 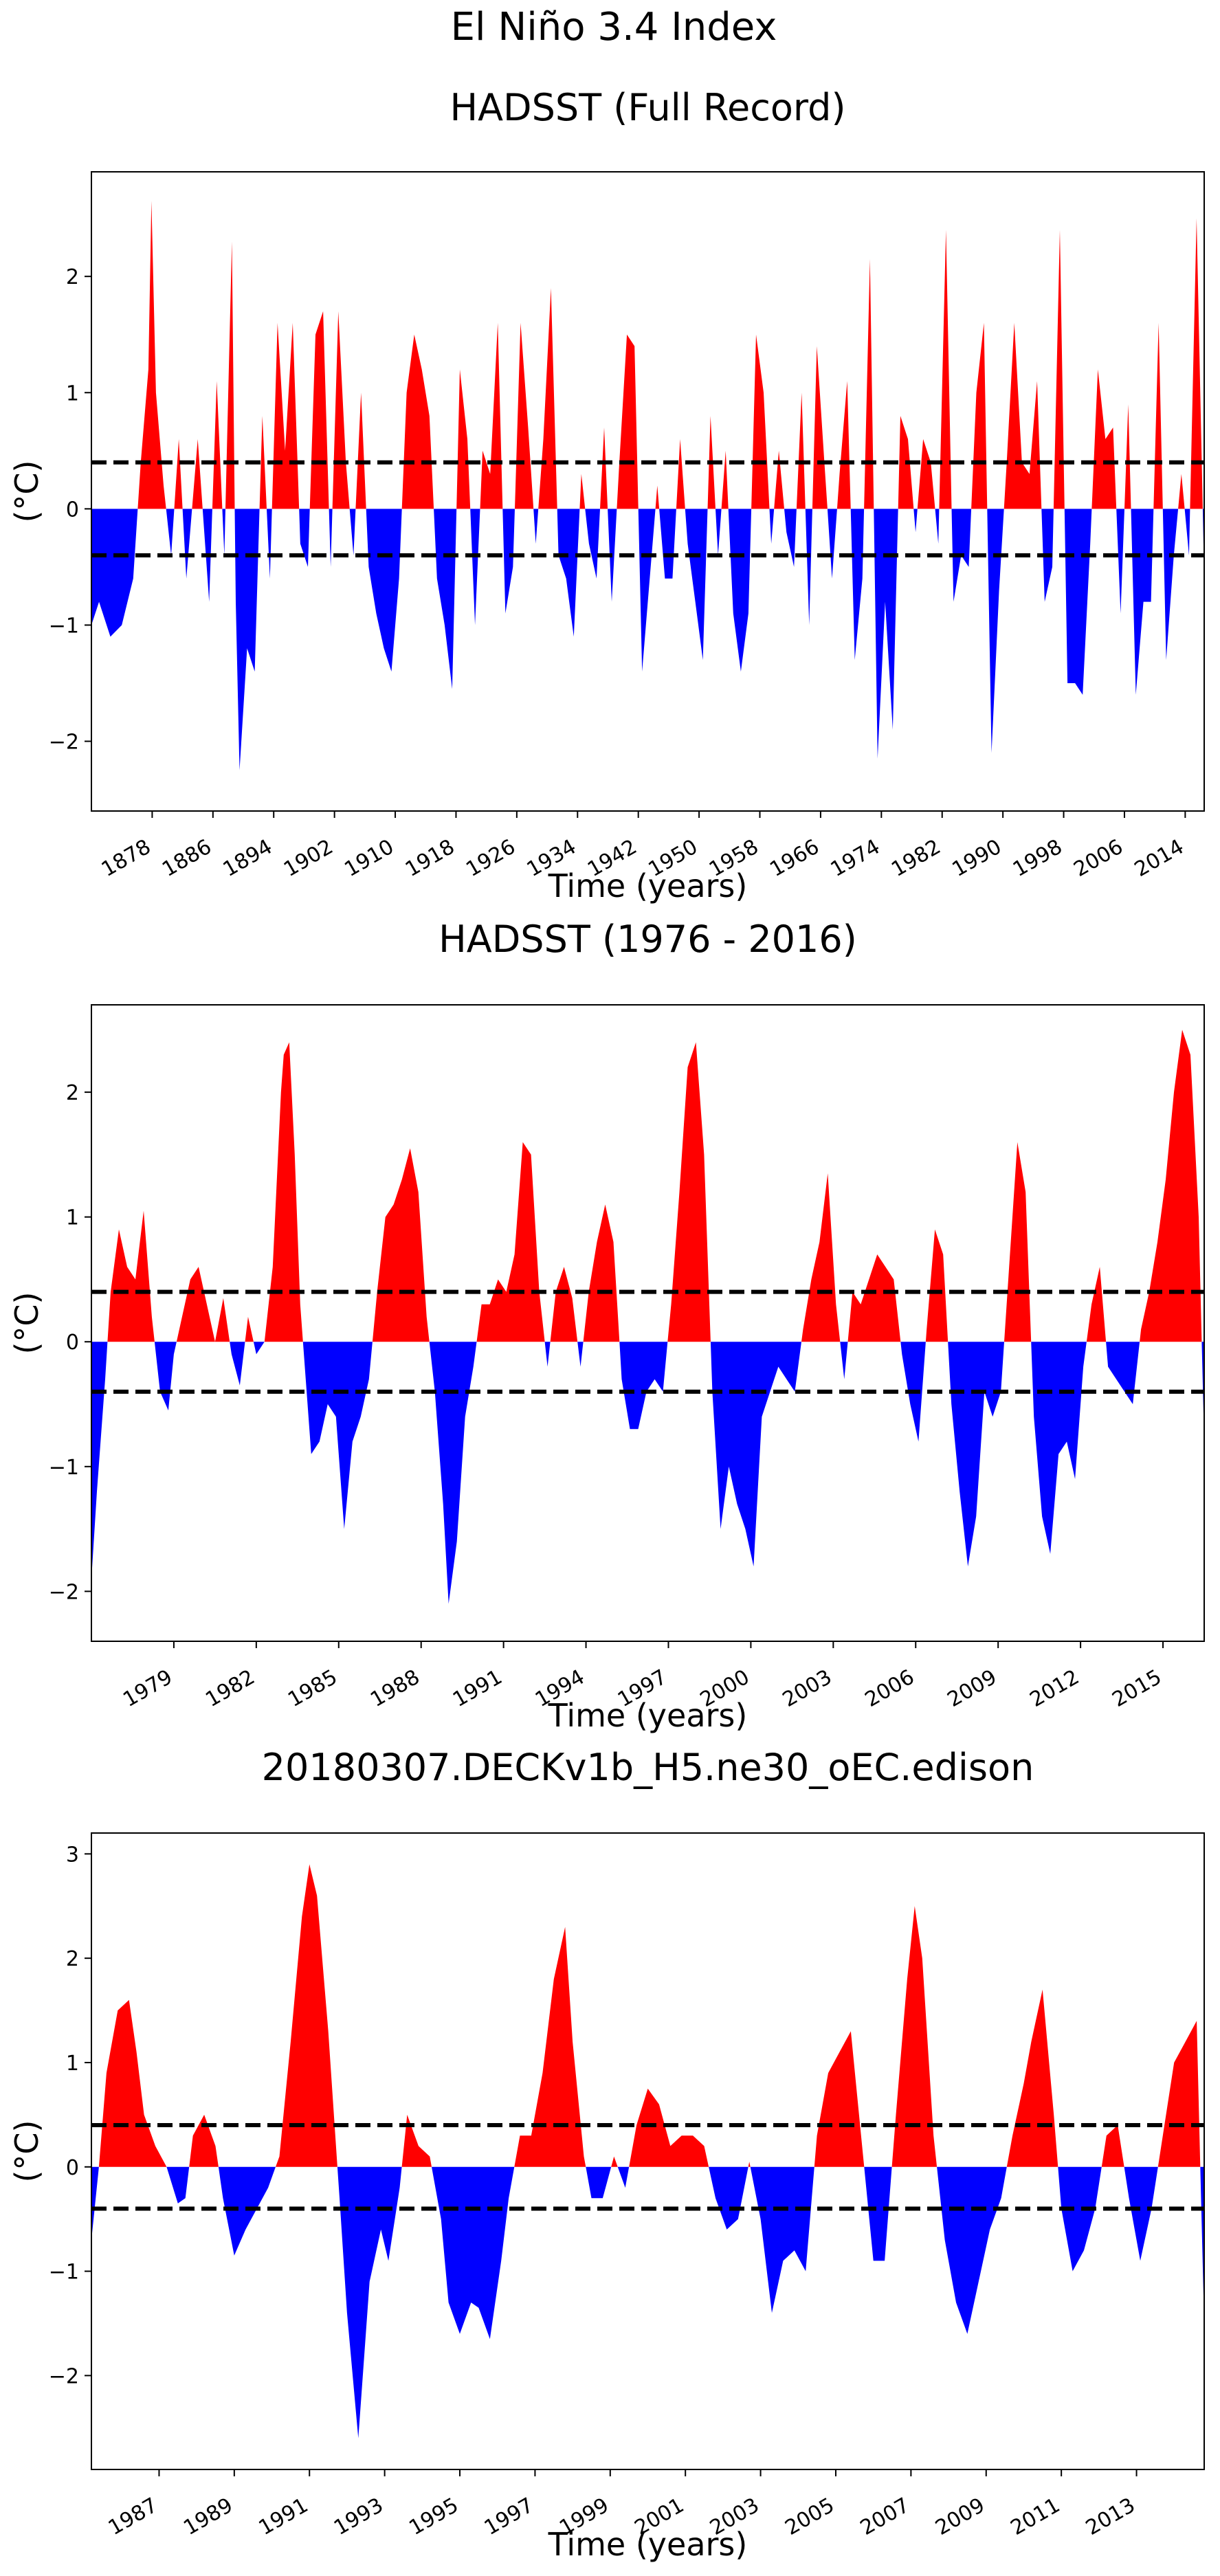 What do you see at coordinates (72, 1855) in the screenshot?
I see `y-tick-label: 3` at bounding box center [72, 1855].